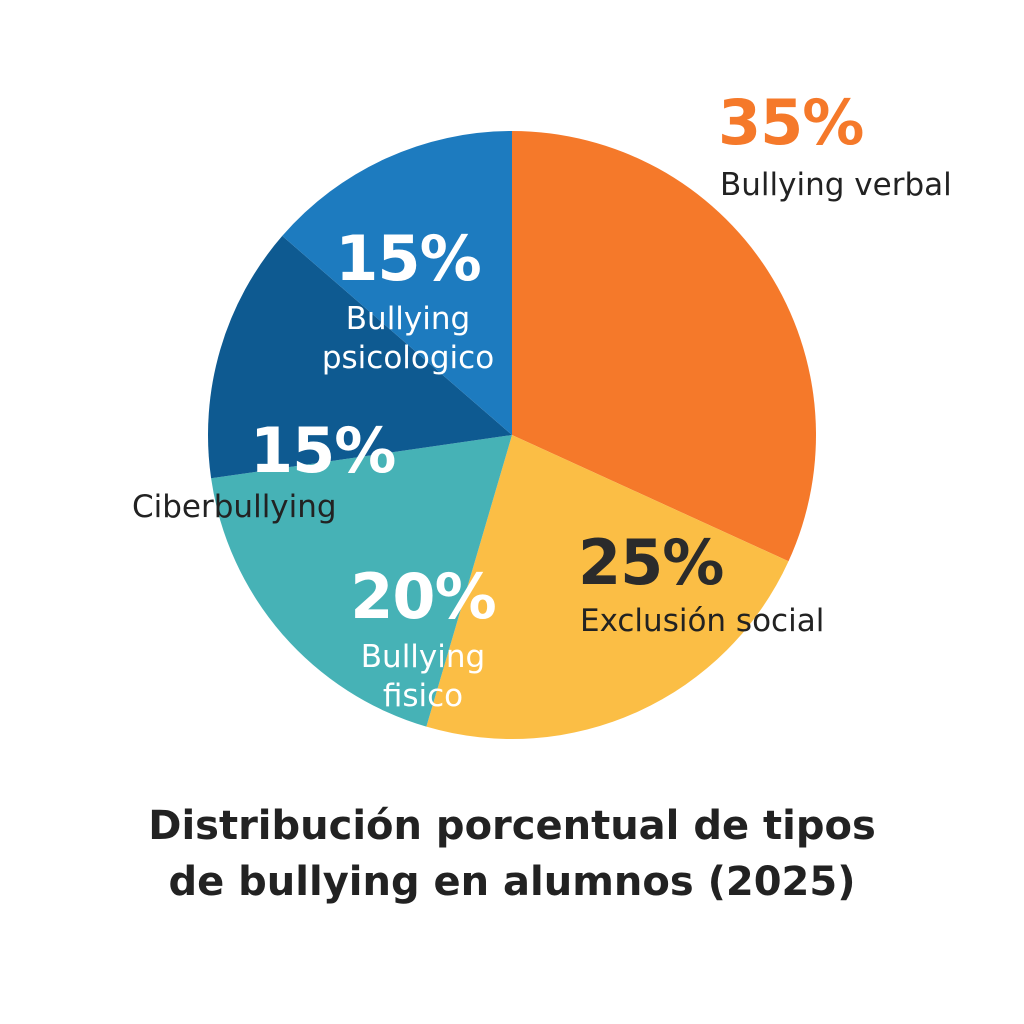 The height and width of the screenshot is (1024, 1024). What do you see at coordinates (651, 562) in the screenshot?
I see `slice-value-label-exclusion-social: 25%` at bounding box center [651, 562].